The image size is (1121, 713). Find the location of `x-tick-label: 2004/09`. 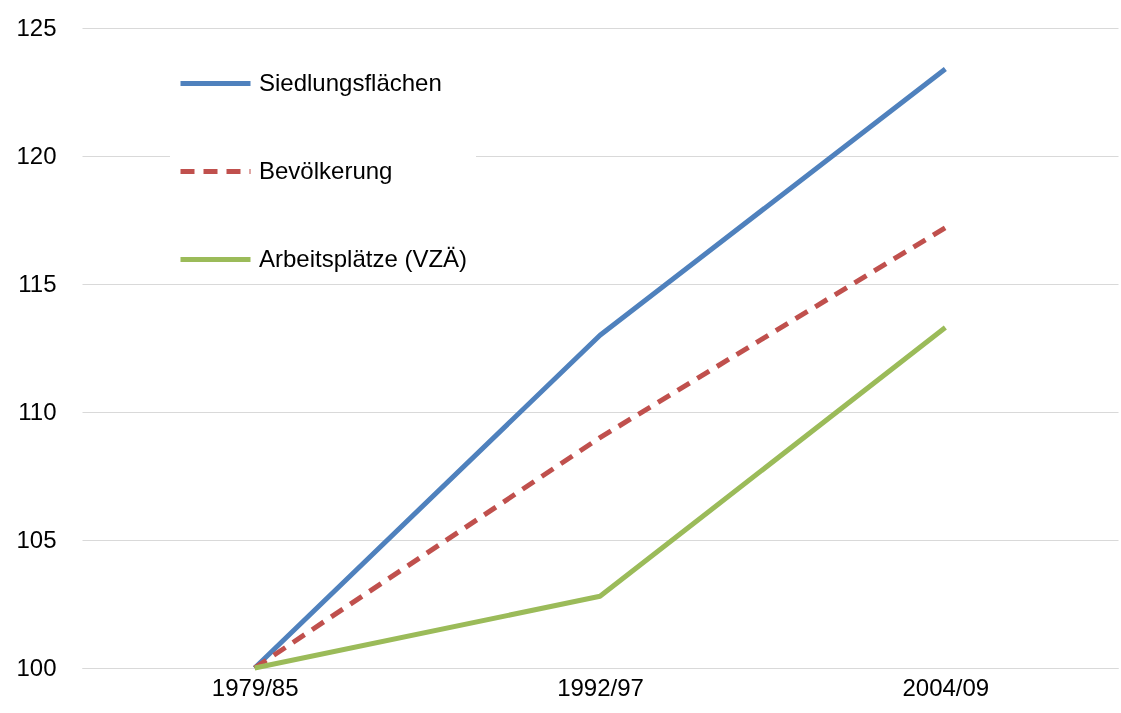

x-tick-label: 2004/09 is located at coordinates (946, 687).